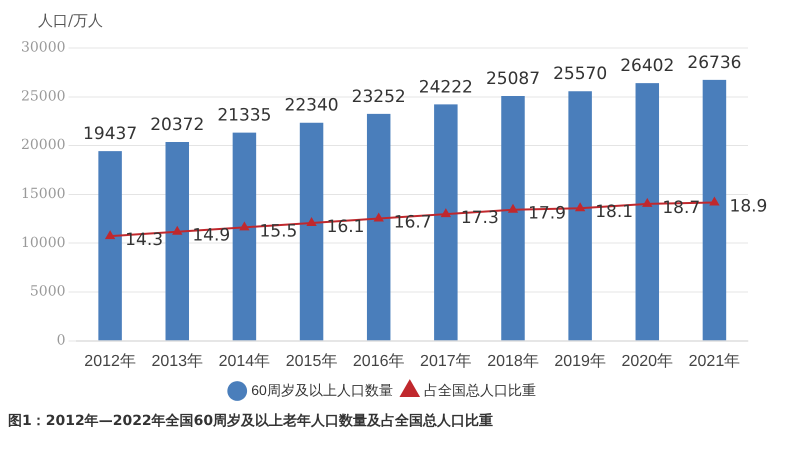  What do you see at coordinates (580, 74) in the screenshot?
I see `data-label: 25570` at bounding box center [580, 74].